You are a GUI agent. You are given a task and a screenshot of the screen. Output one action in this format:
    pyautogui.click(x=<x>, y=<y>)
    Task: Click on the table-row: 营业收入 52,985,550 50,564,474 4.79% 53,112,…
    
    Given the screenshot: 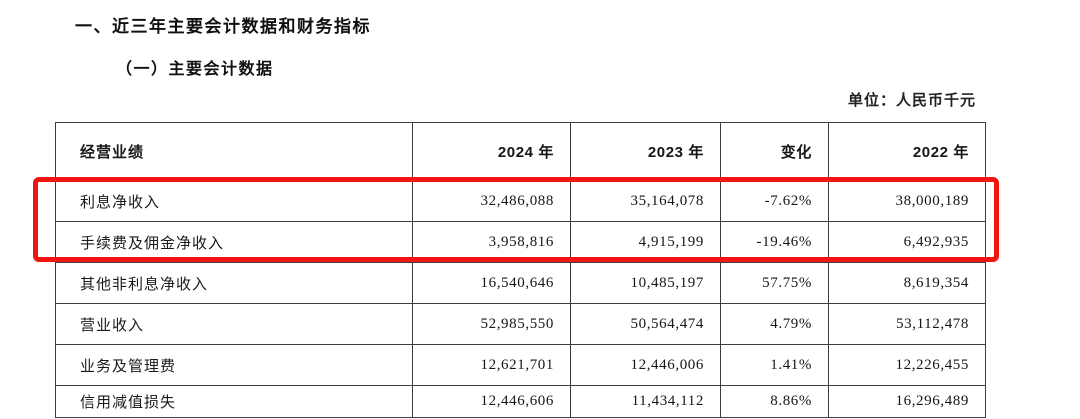 What is the action you would take?
    pyautogui.click(x=520, y=324)
    